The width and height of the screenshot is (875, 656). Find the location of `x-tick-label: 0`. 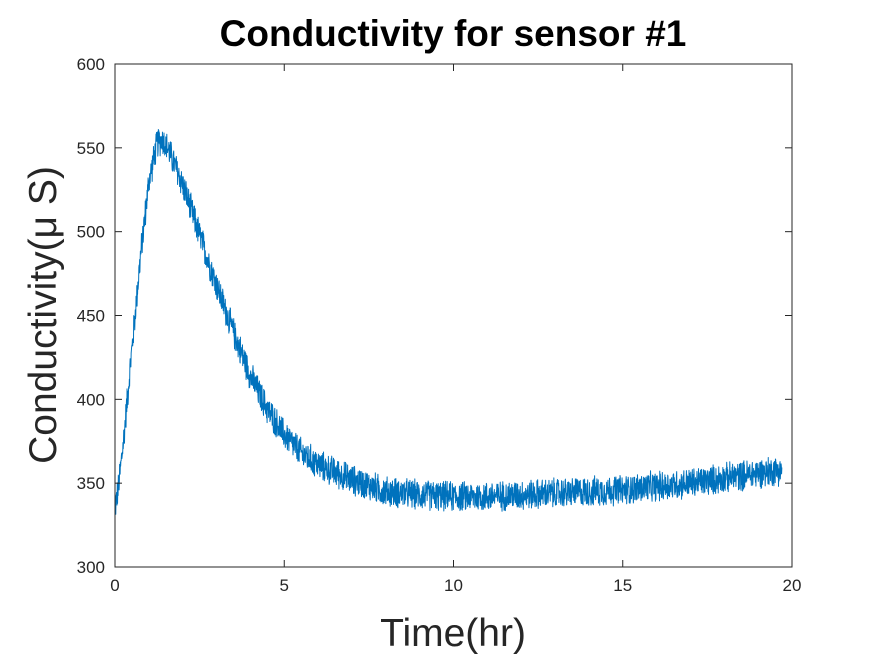

x-tick-label: 0 is located at coordinates (114, 585).